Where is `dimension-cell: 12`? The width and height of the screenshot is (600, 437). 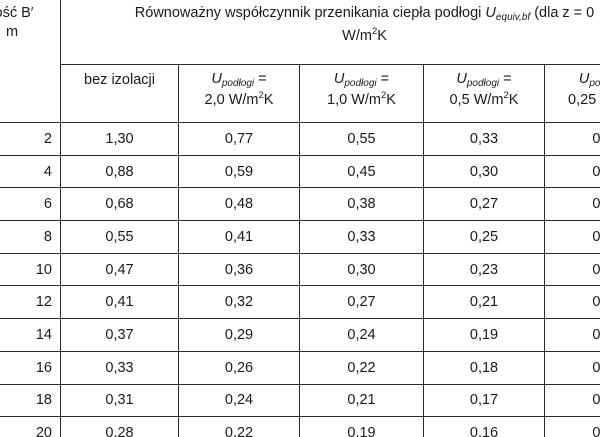
dimension-cell: 12 is located at coordinates (30, 302).